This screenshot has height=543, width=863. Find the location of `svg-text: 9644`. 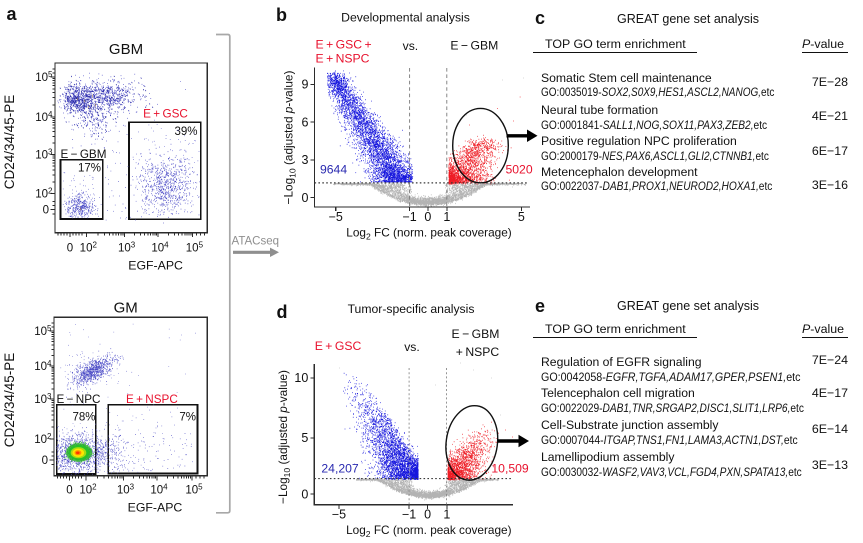

svg-text: 9644 is located at coordinates (333, 170).